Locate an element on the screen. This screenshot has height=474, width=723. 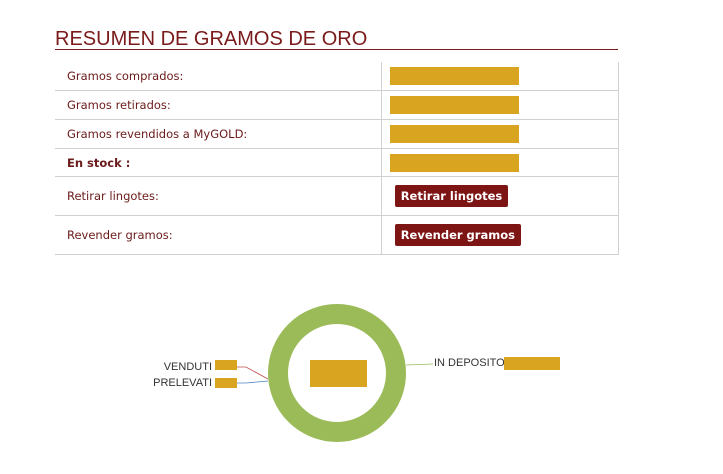
revender-gramos-button: Revender gramos is located at coordinates (457, 235).